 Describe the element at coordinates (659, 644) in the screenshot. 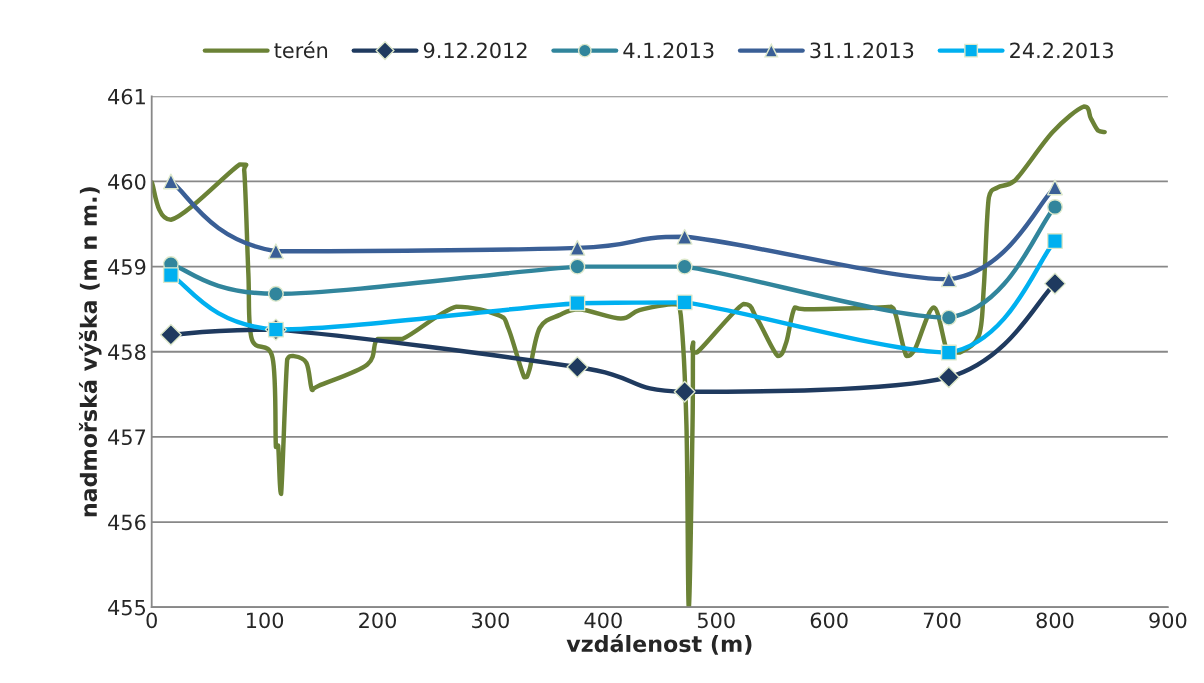

I see `x-axis-title: vzdálenost (m)` at that location.